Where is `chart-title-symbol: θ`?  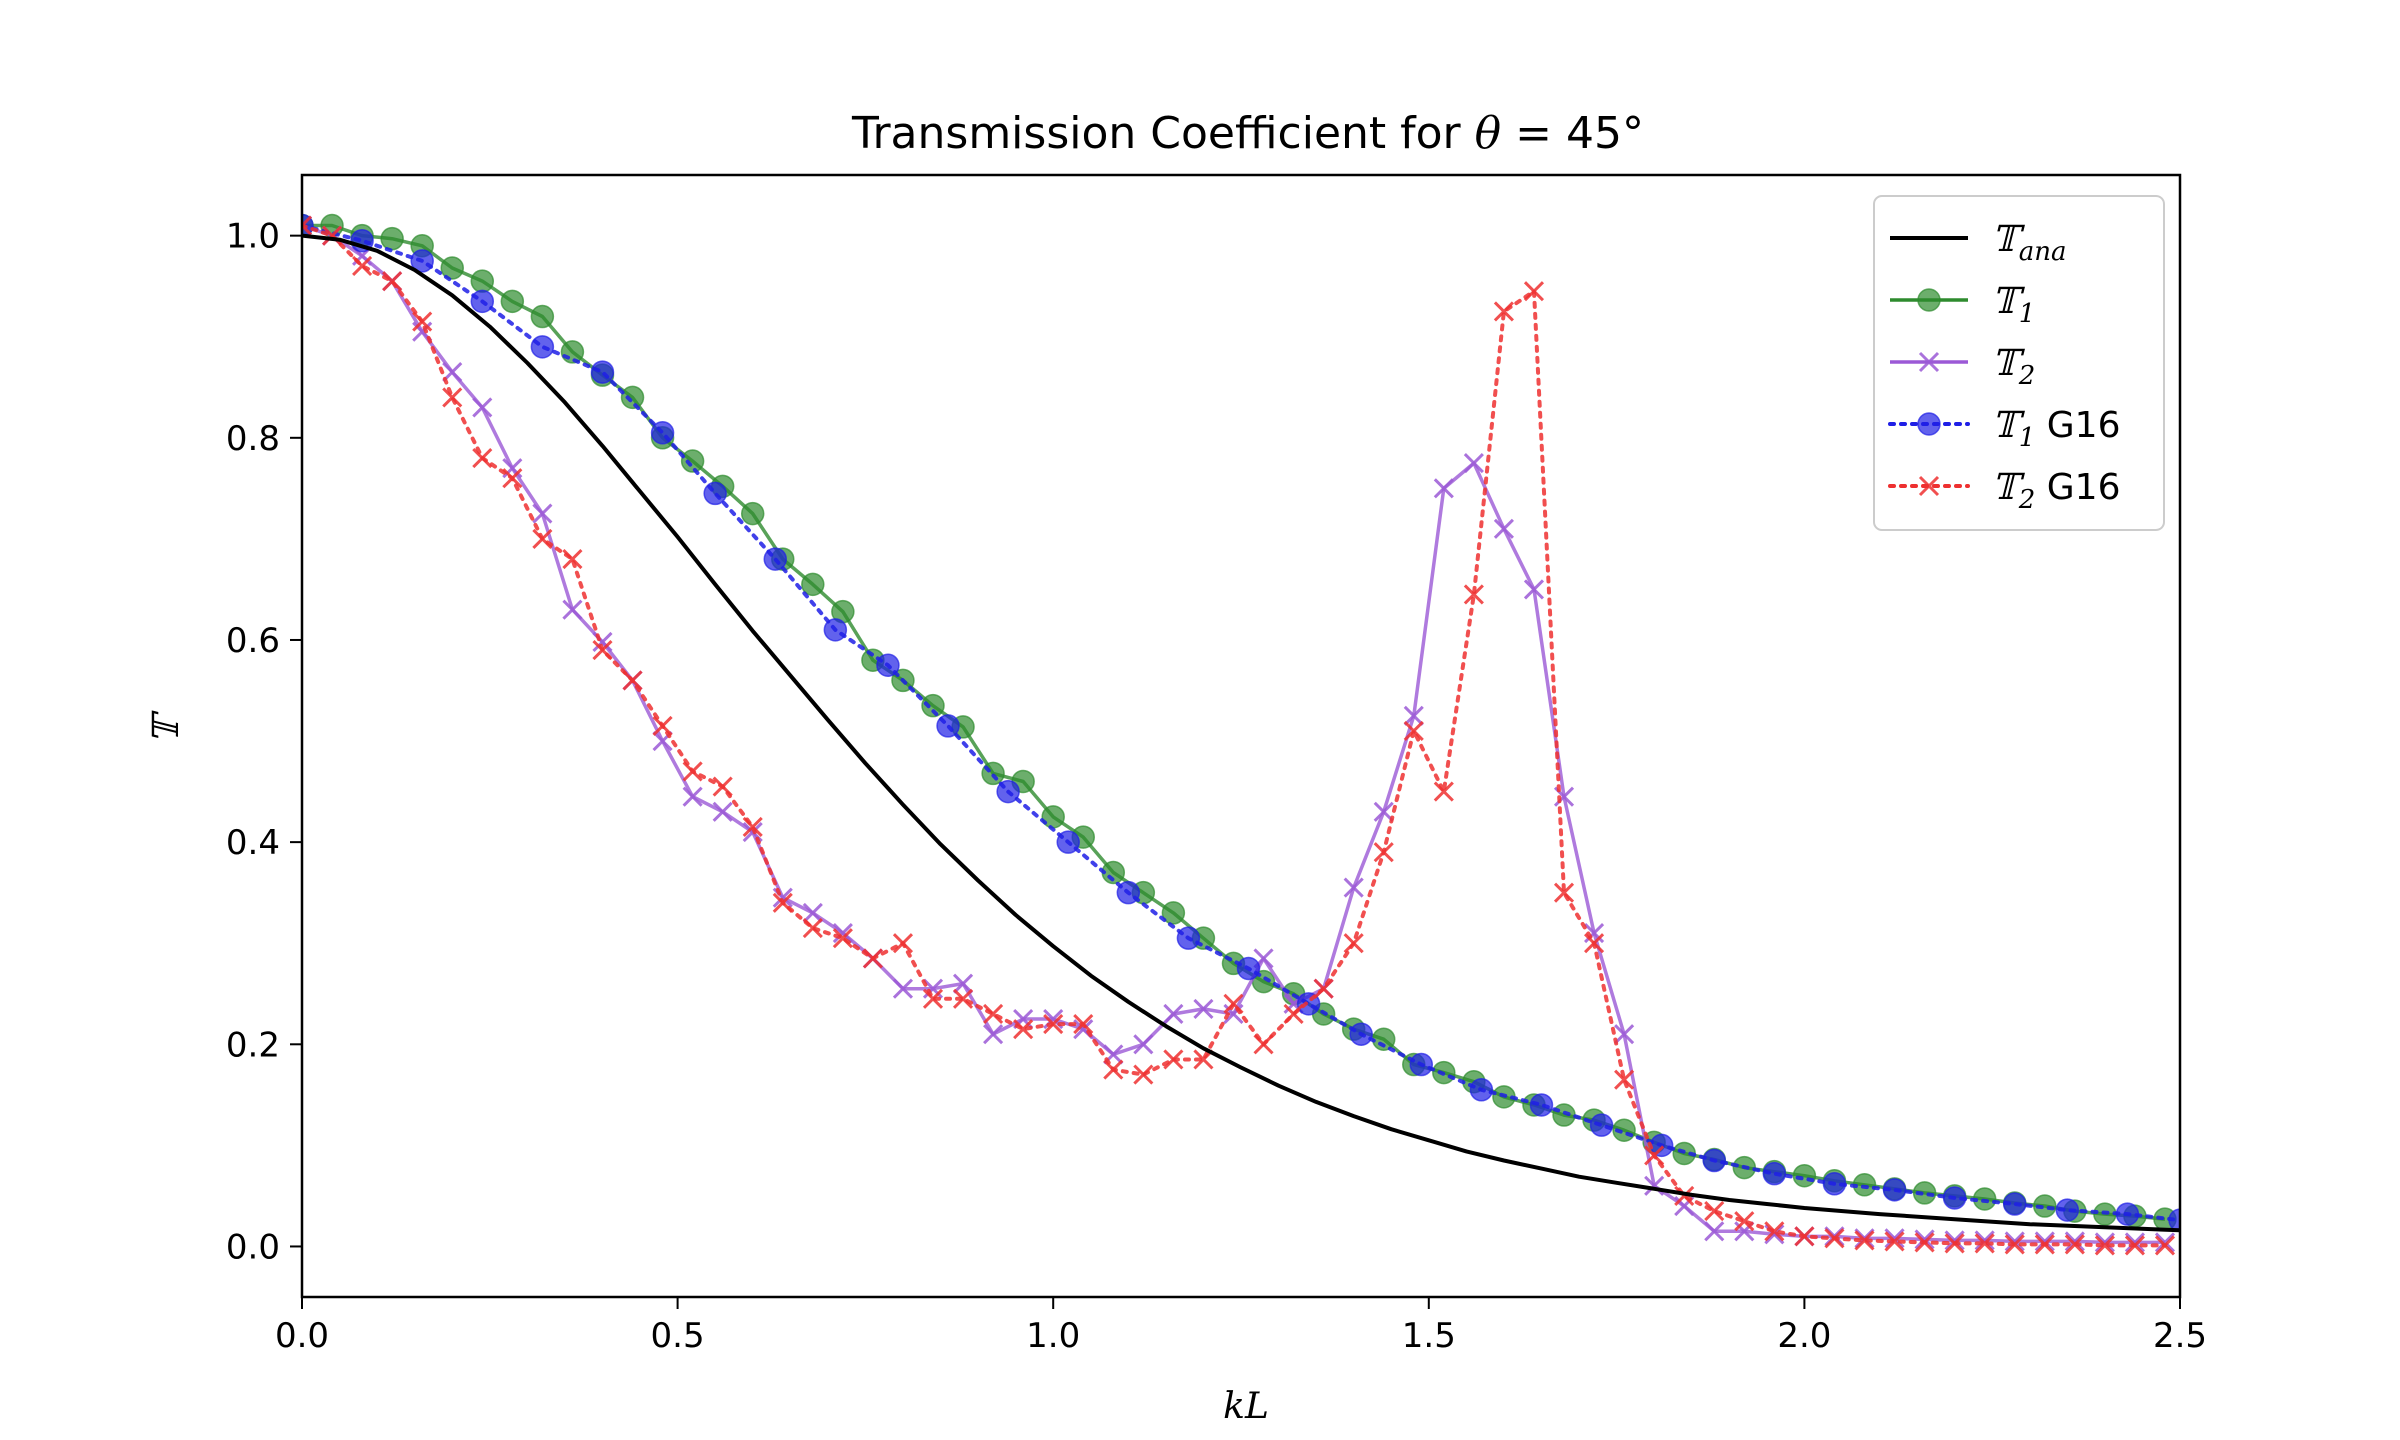 chart-title-symbol: θ is located at coordinates (1488, 133).